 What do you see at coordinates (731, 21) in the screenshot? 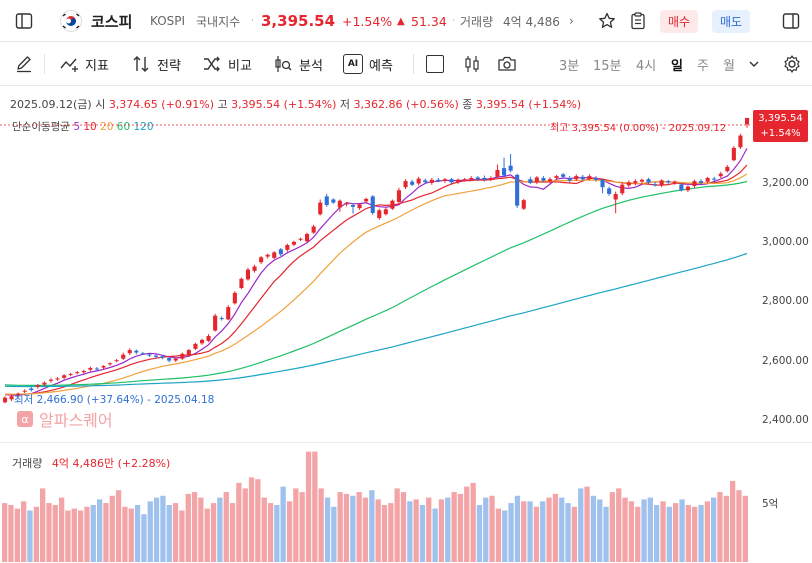
I see `sell-button: 매도` at bounding box center [731, 21].